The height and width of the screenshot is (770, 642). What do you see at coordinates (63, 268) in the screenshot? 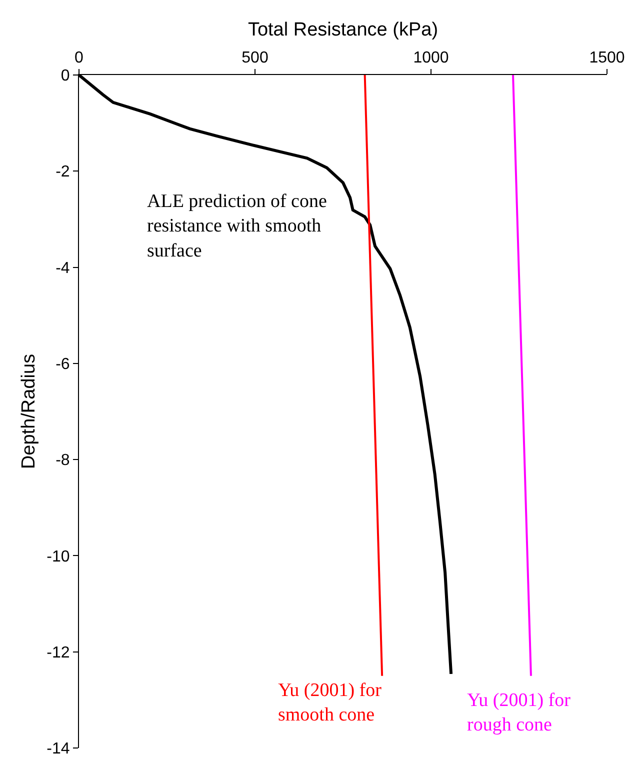
I see `y-tick-label: -4` at bounding box center [63, 268].